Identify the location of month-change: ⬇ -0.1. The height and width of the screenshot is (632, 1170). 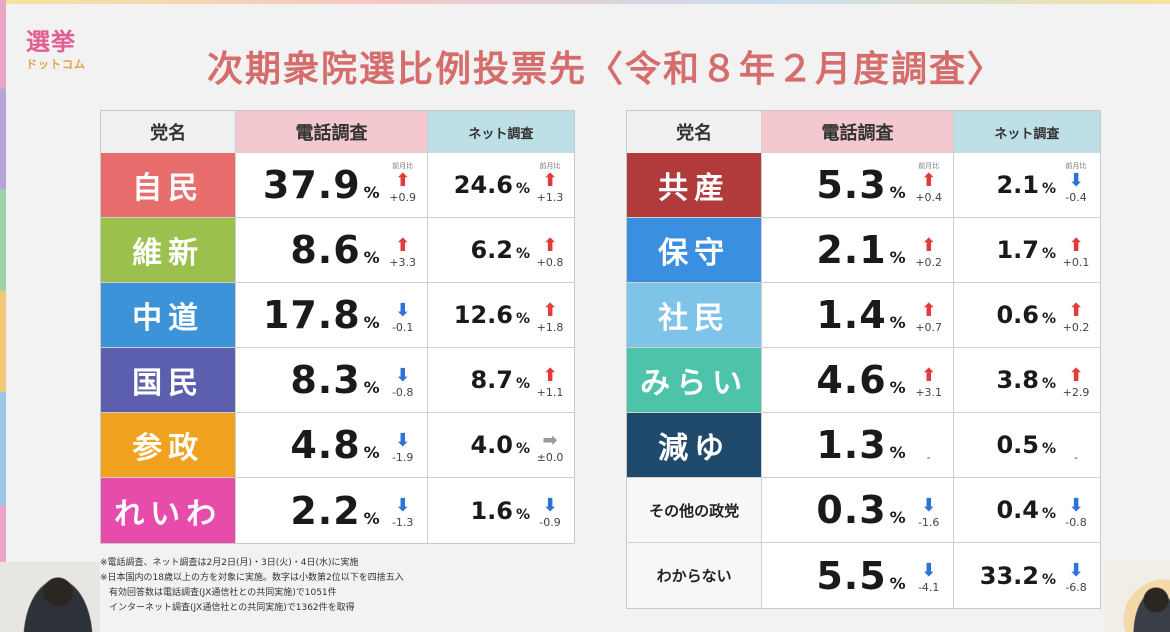
(403, 316).